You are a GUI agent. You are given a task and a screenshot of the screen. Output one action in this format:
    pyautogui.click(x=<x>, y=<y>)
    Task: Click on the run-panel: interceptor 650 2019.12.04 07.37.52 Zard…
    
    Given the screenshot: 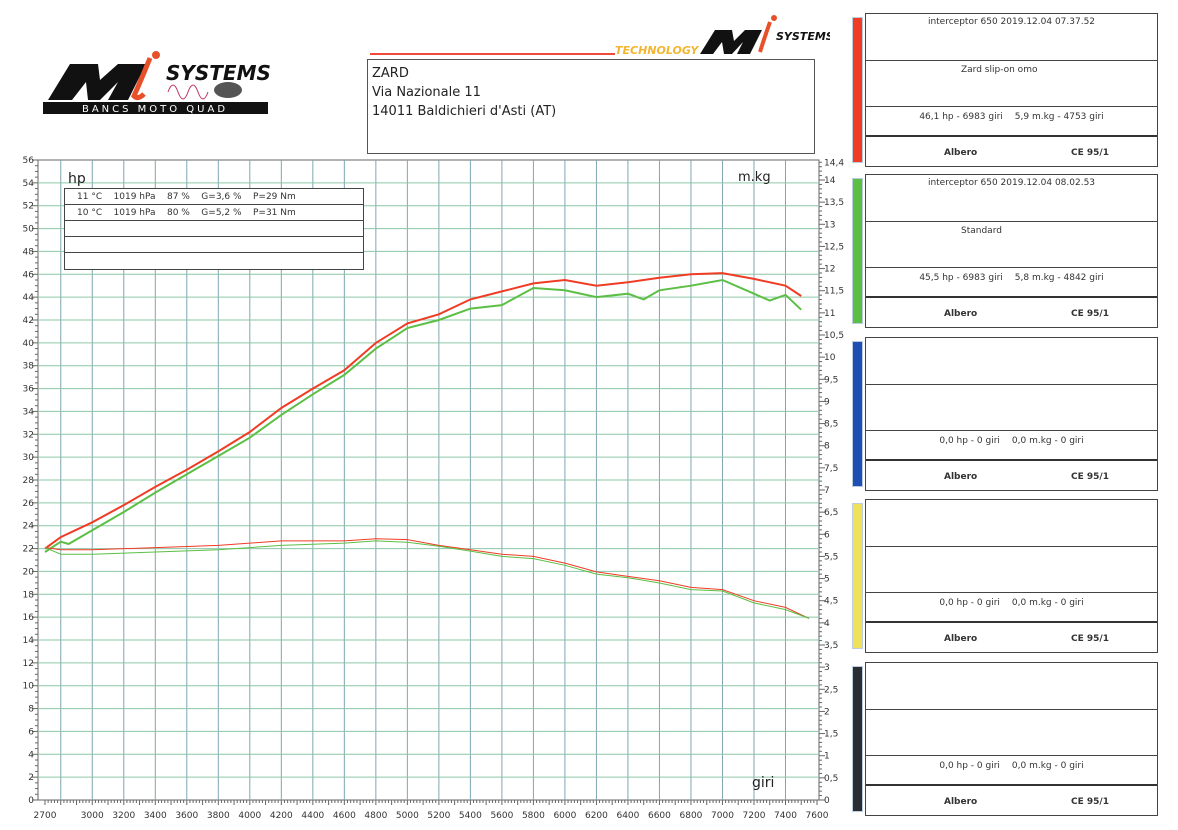 What is the action you would take?
    pyautogui.click(x=1005, y=90)
    